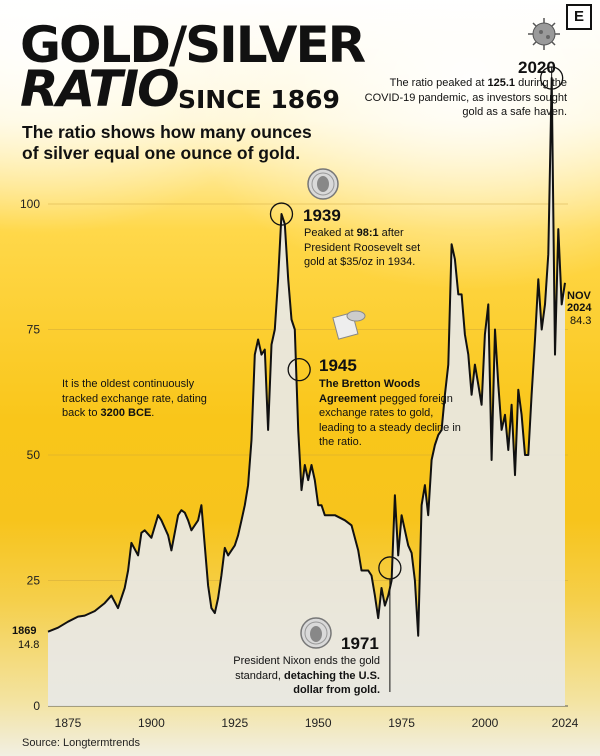  I want to click on title-suffix: SINCE 1869, so click(259, 99).